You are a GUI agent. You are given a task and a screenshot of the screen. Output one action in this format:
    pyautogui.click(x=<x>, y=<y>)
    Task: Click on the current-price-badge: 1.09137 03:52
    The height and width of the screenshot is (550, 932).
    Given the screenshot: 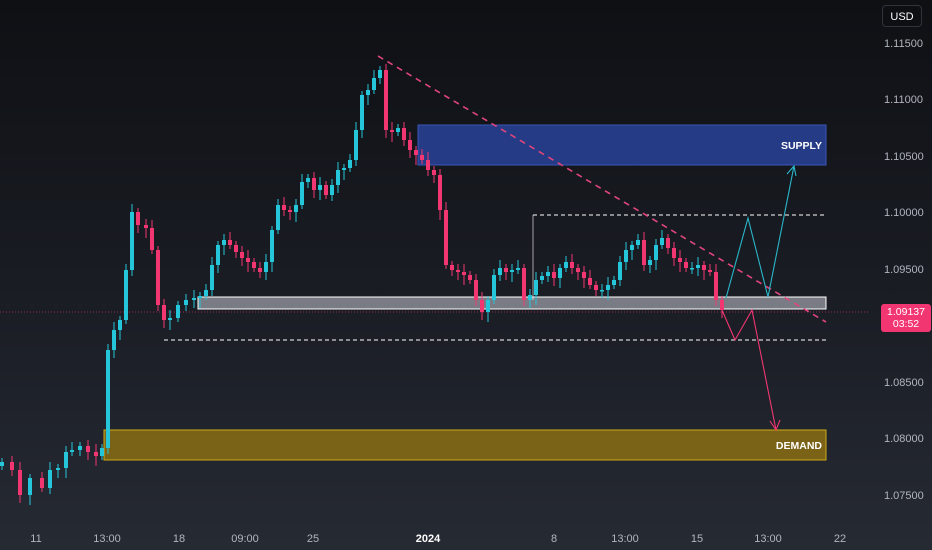 What is the action you would take?
    pyautogui.click(x=906, y=318)
    